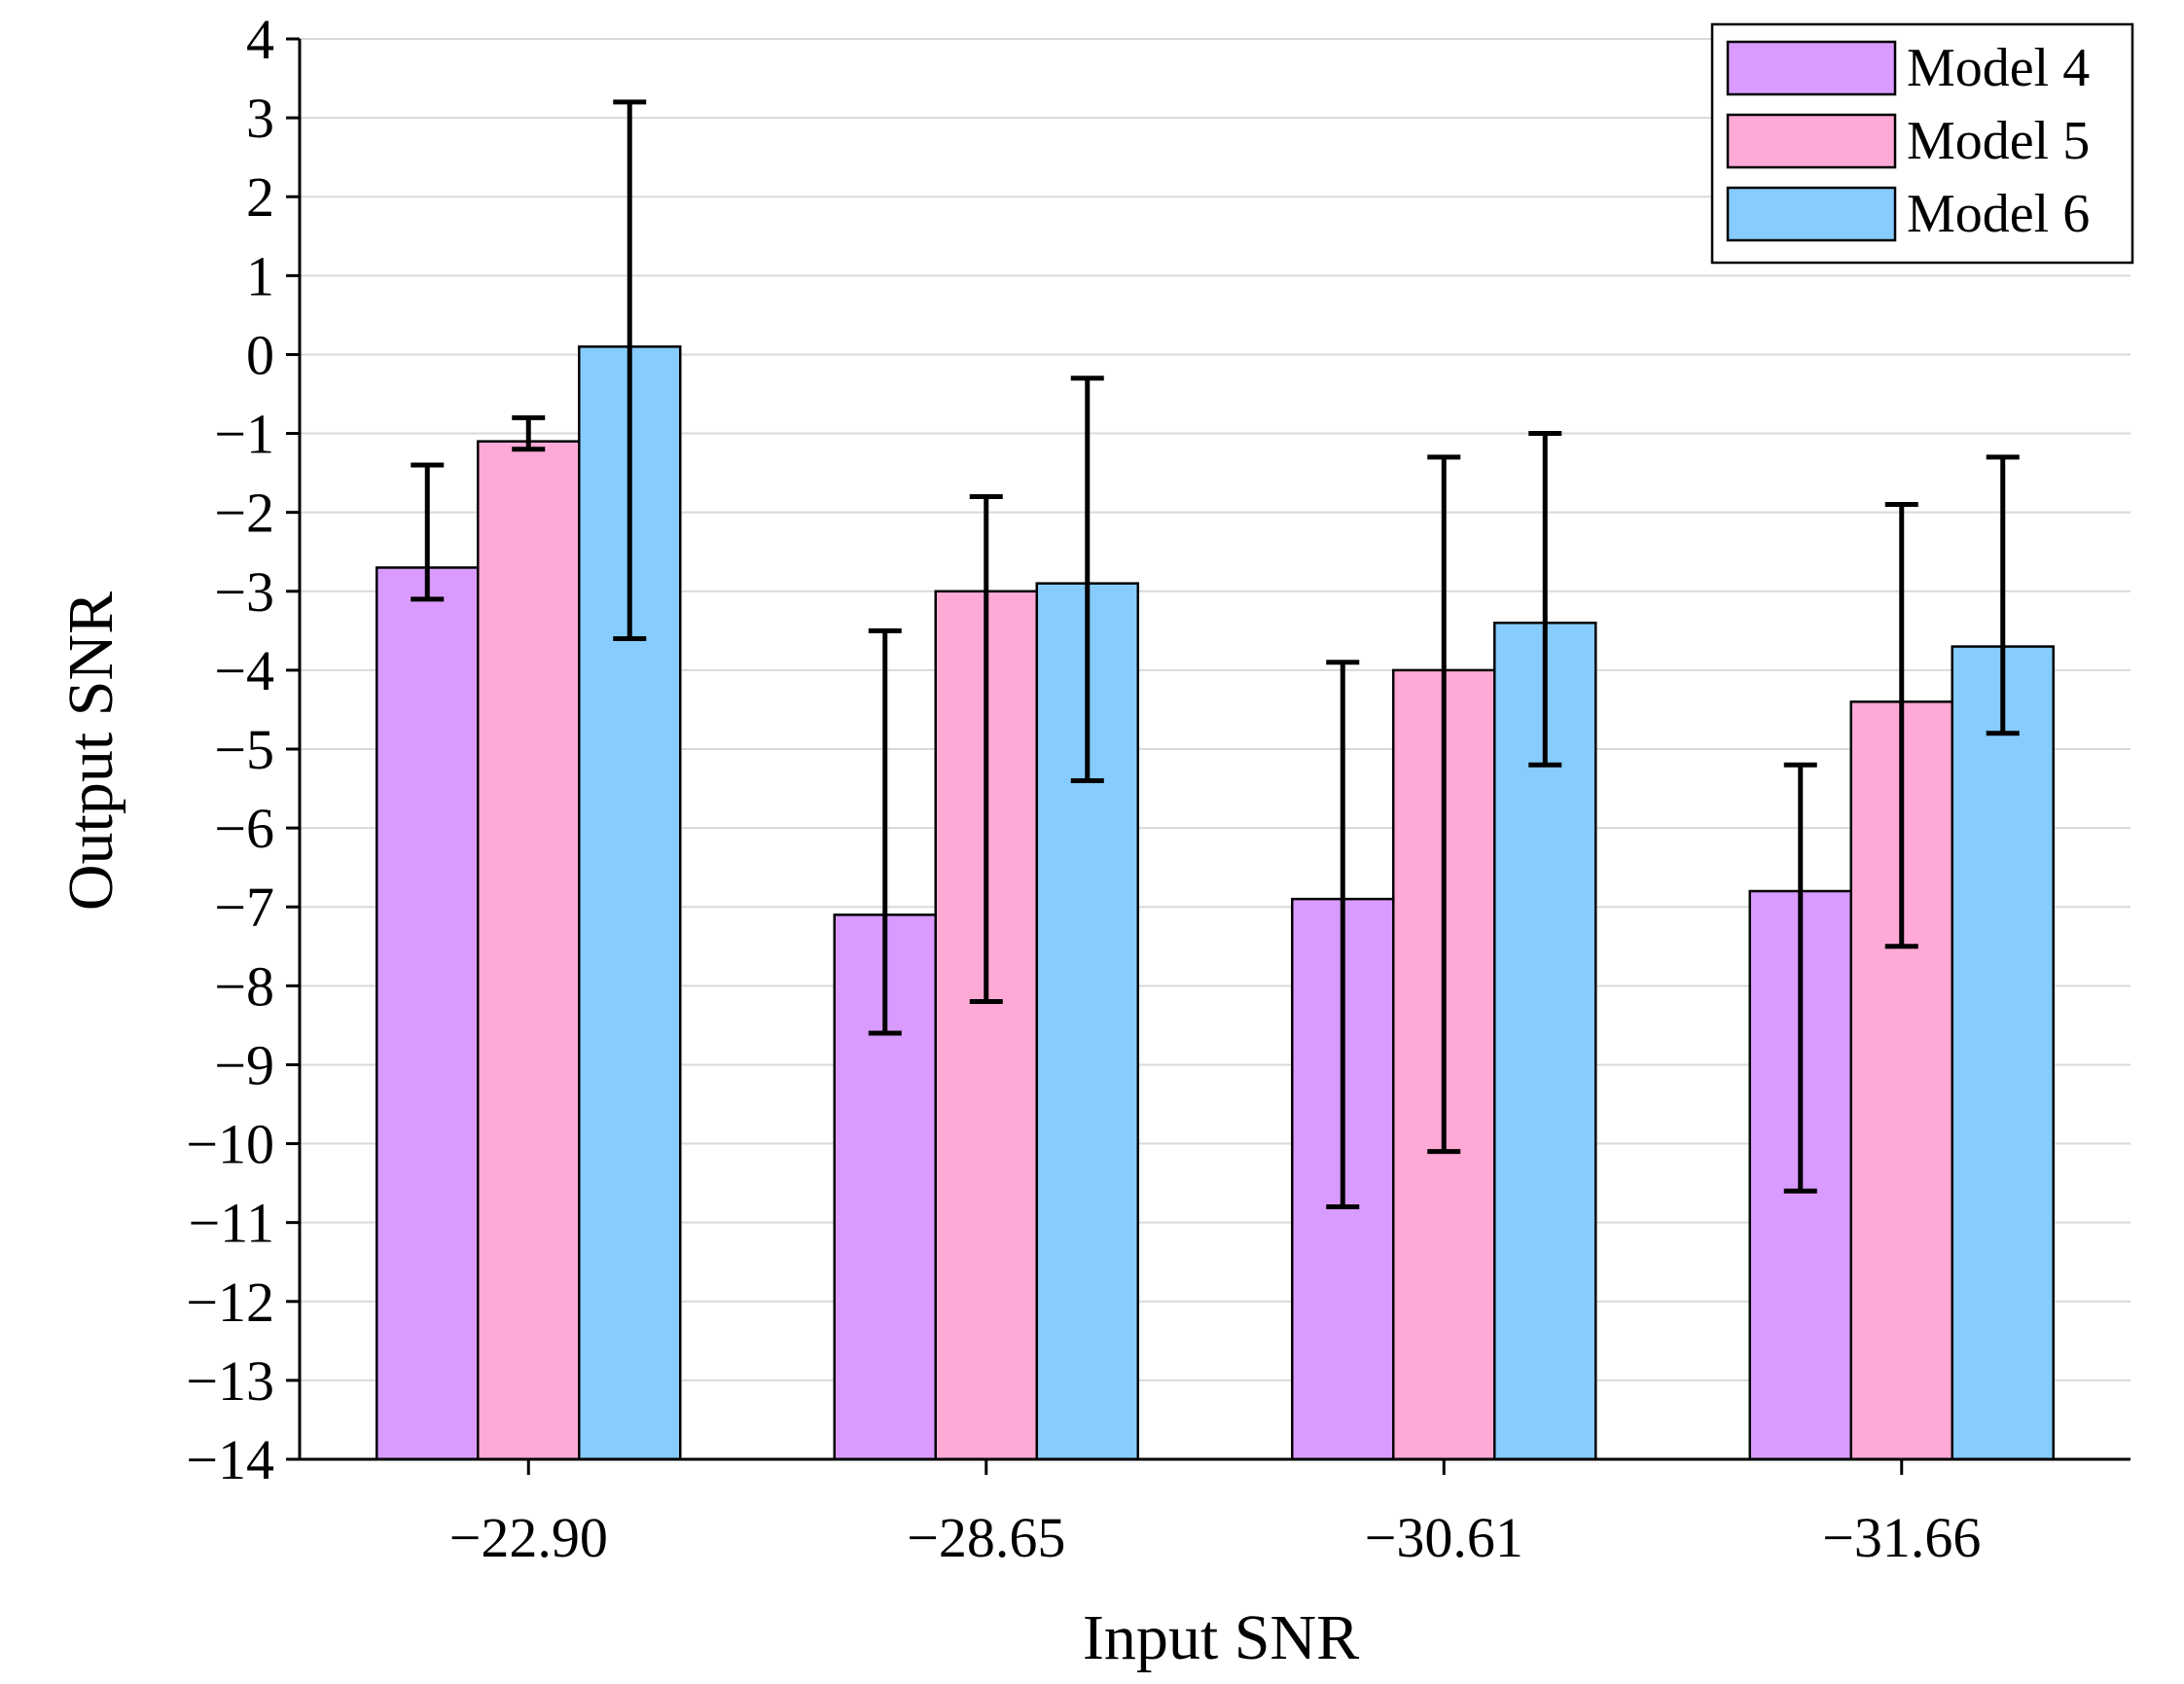 Image resolution: width=2184 pixels, height=1684 pixels. Describe the element at coordinates (1998, 214) in the screenshot. I see `legend-label: Model 6` at that location.